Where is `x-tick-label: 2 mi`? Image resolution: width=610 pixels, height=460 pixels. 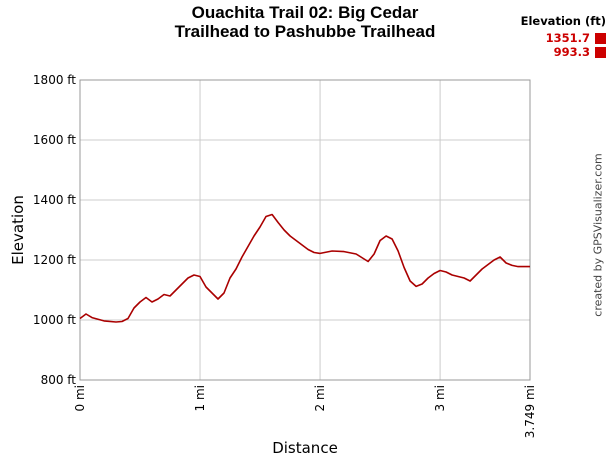 x-tick-label: 2 mi is located at coordinates (320, 398).